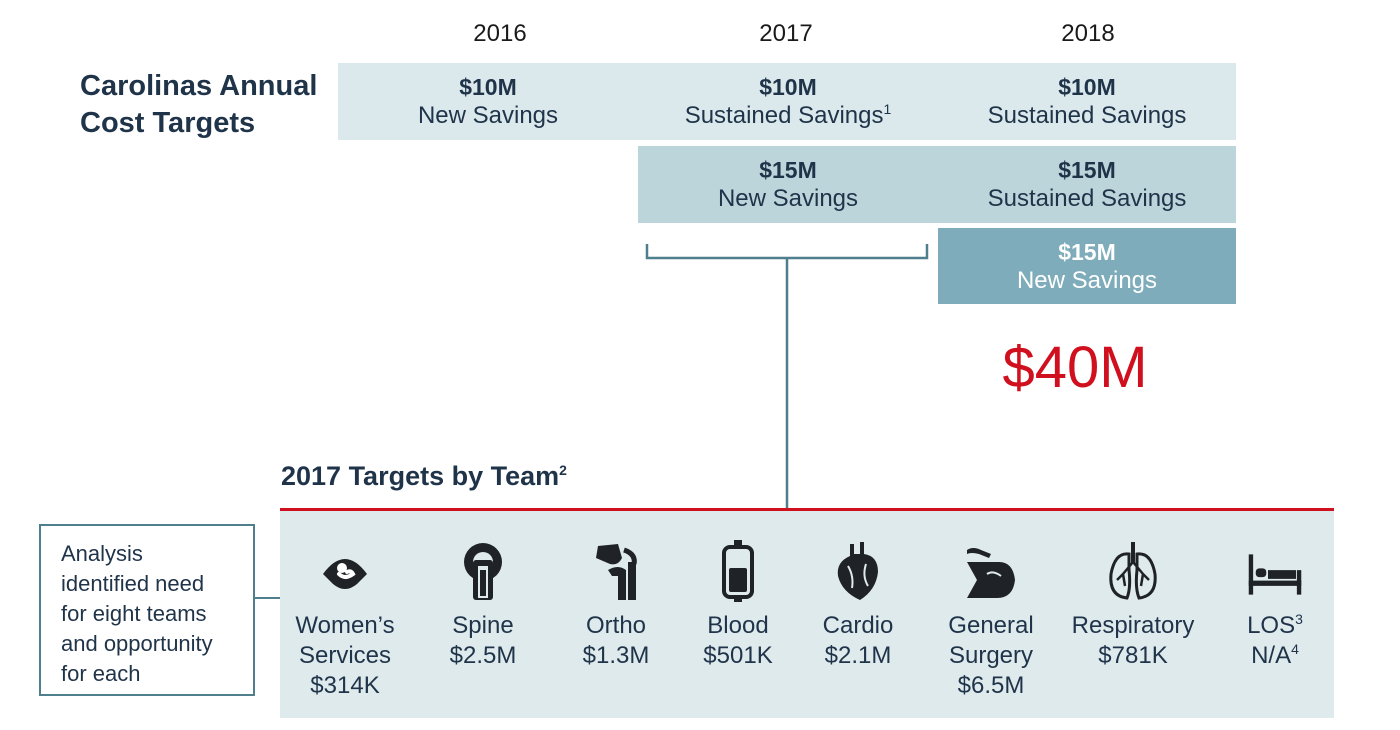 Image resolution: width=1400 pixels, height=730 pixels. I want to click on team-los: LOS3 N/A4, so click(1275, 605).